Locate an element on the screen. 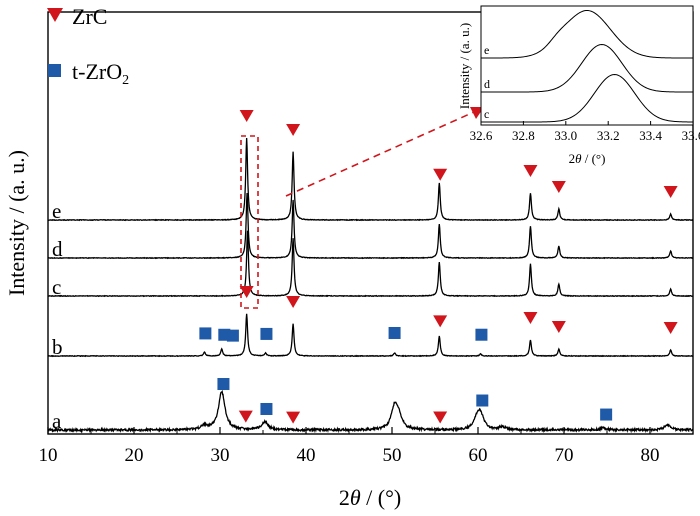 This screenshot has width=700, height=516. inset-x-axis-title-part-0: 2 is located at coordinates (572, 158).